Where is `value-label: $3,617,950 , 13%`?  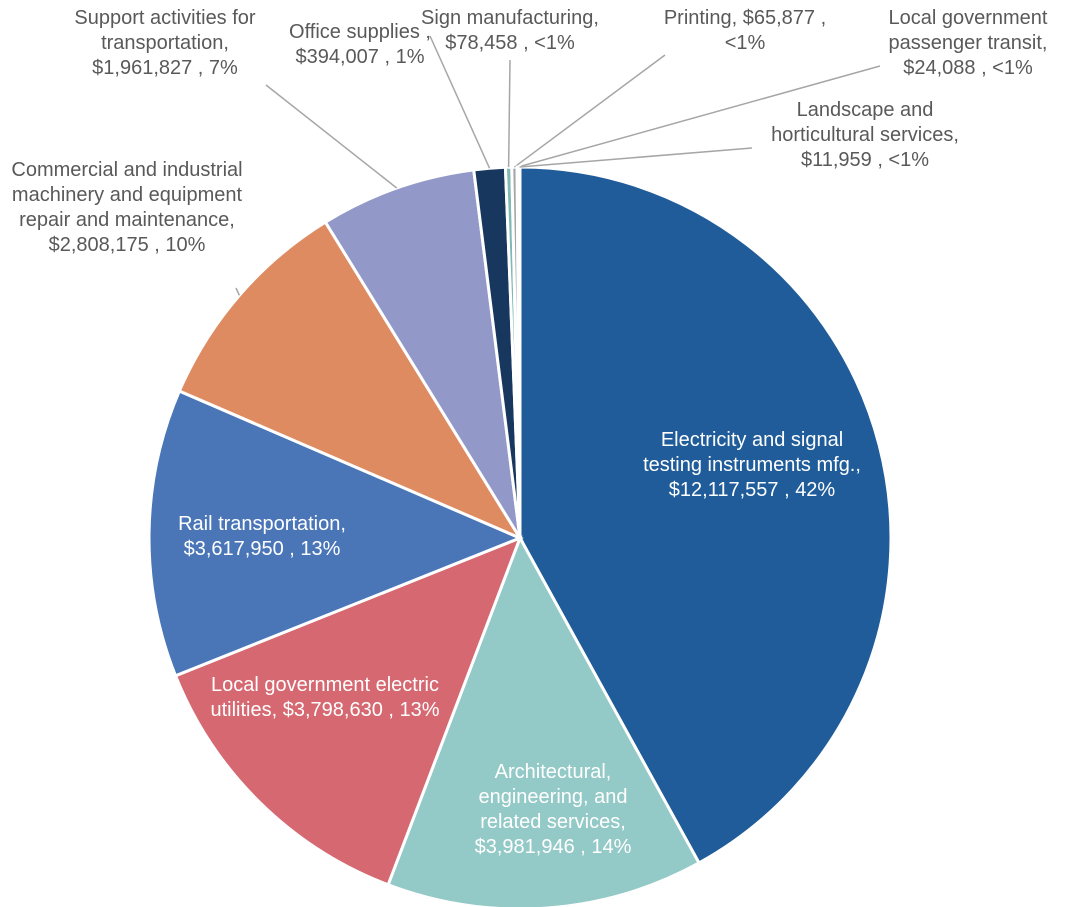 value-label: $3,617,950 , 13% is located at coordinates (262, 549).